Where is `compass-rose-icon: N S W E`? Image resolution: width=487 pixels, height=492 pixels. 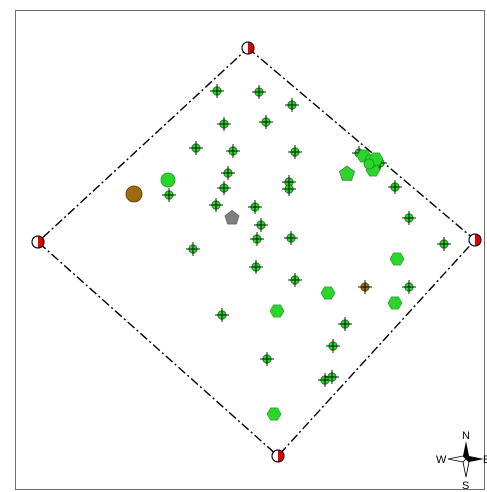 compass-rose-icon: N S W E is located at coordinates (461, 461).